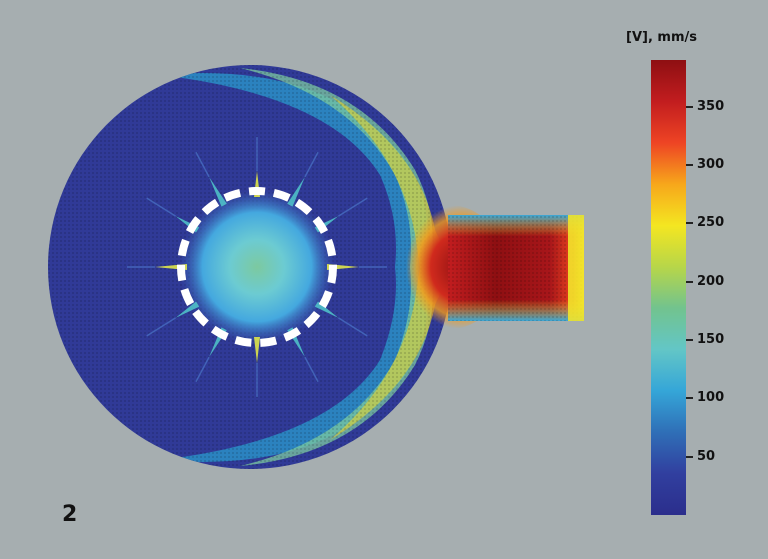 The image size is (768, 559). Describe the element at coordinates (70, 514) in the screenshot. I see `figure-number: 2` at that location.